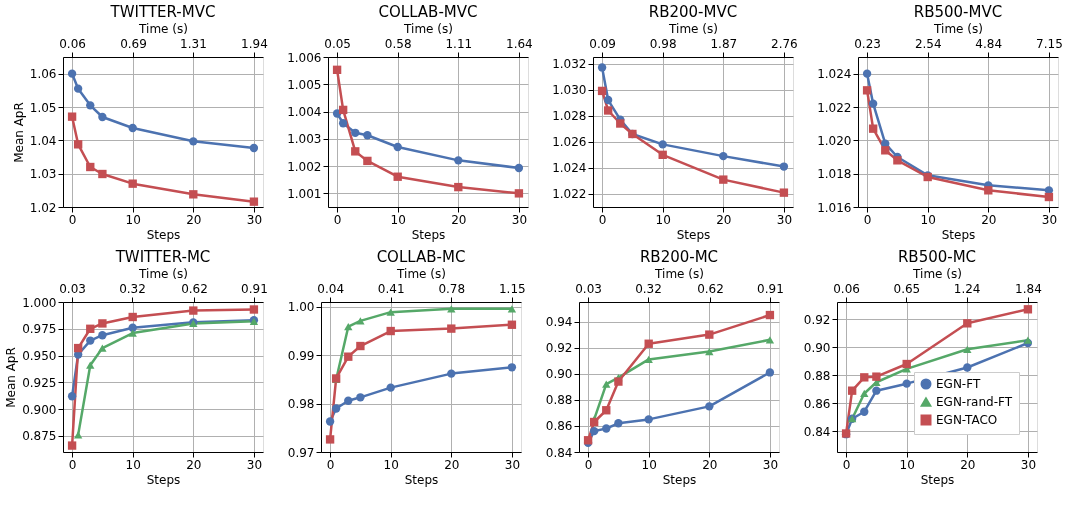 This screenshot has height=518, width=1067. What do you see at coordinates (588, 288) in the screenshot?
I see `x2-tick-label: 0.03` at bounding box center [588, 288].